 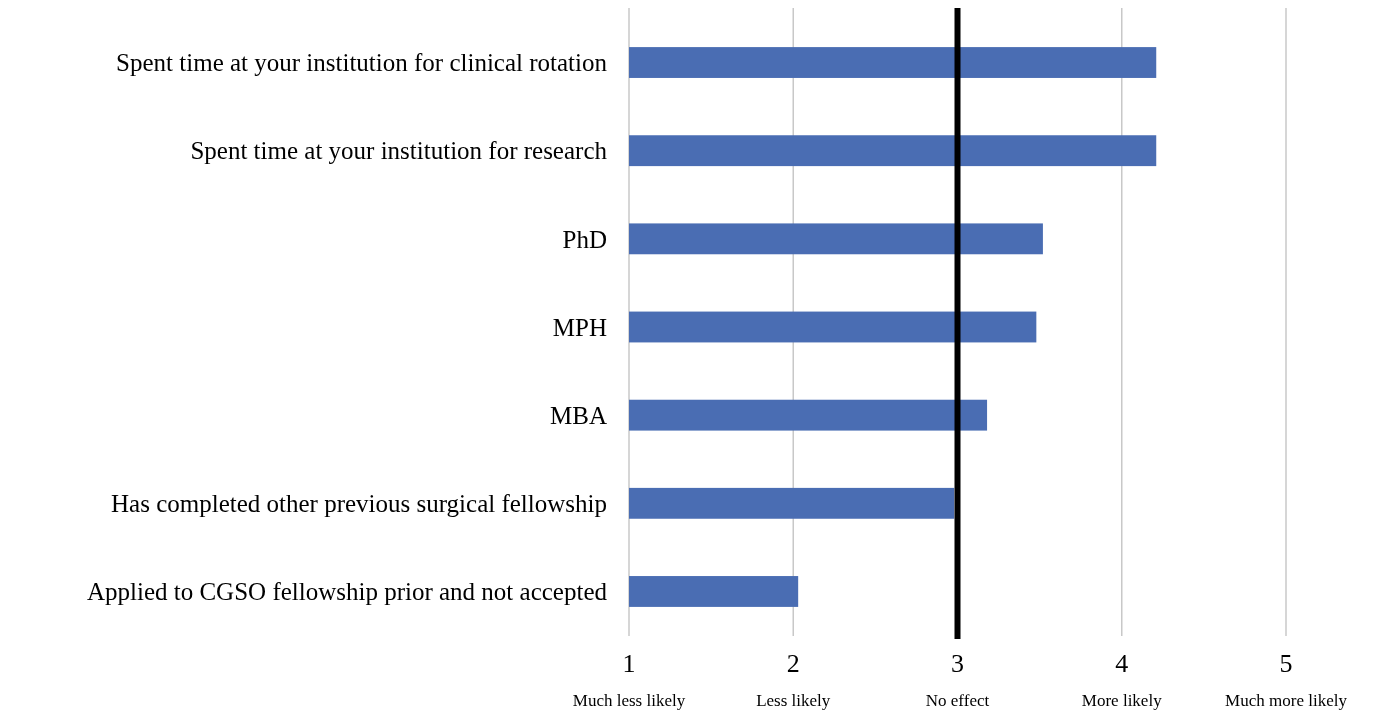 What do you see at coordinates (359, 504) in the screenshot?
I see `y-tick-label: Has completed other previous surgical fellowship` at bounding box center [359, 504].